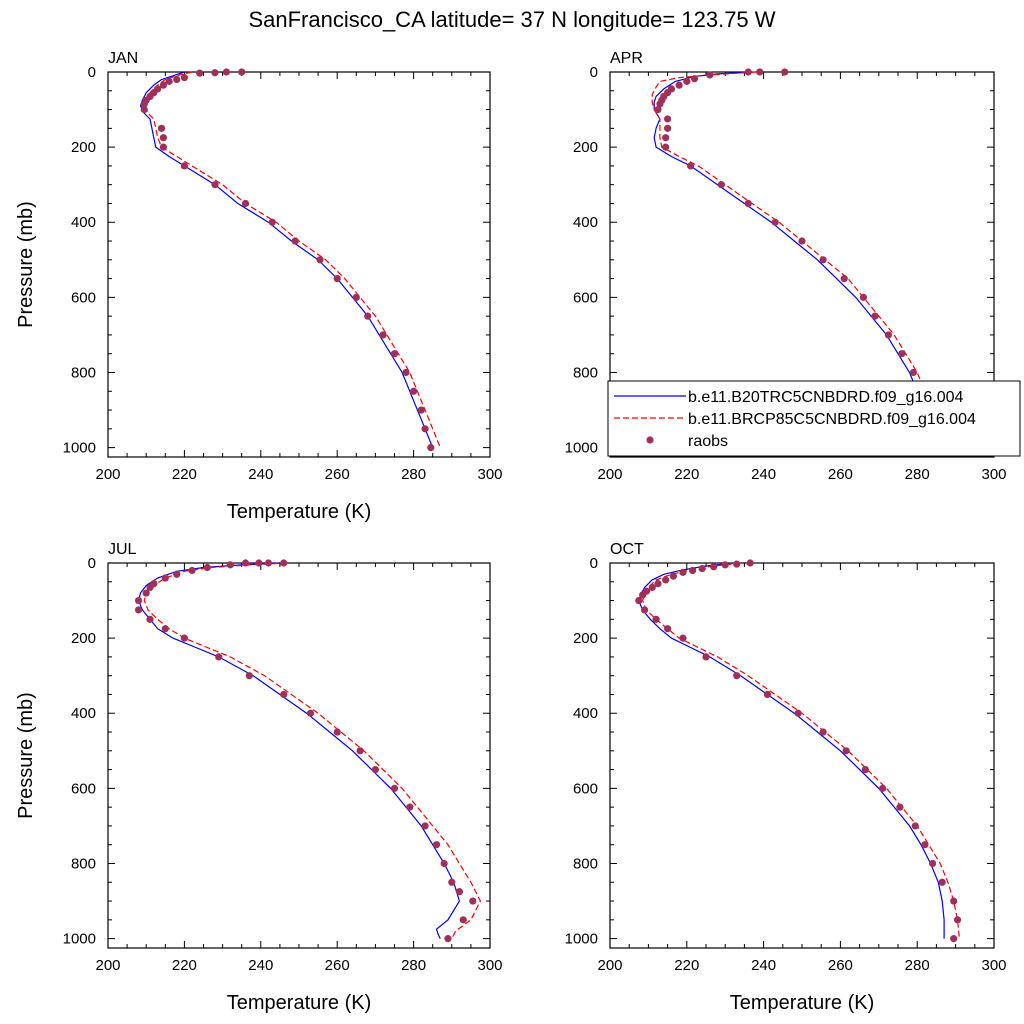 The height and width of the screenshot is (1024, 1024). What do you see at coordinates (337, 965) in the screenshot?
I see `x-tick-label: 260` at bounding box center [337, 965].